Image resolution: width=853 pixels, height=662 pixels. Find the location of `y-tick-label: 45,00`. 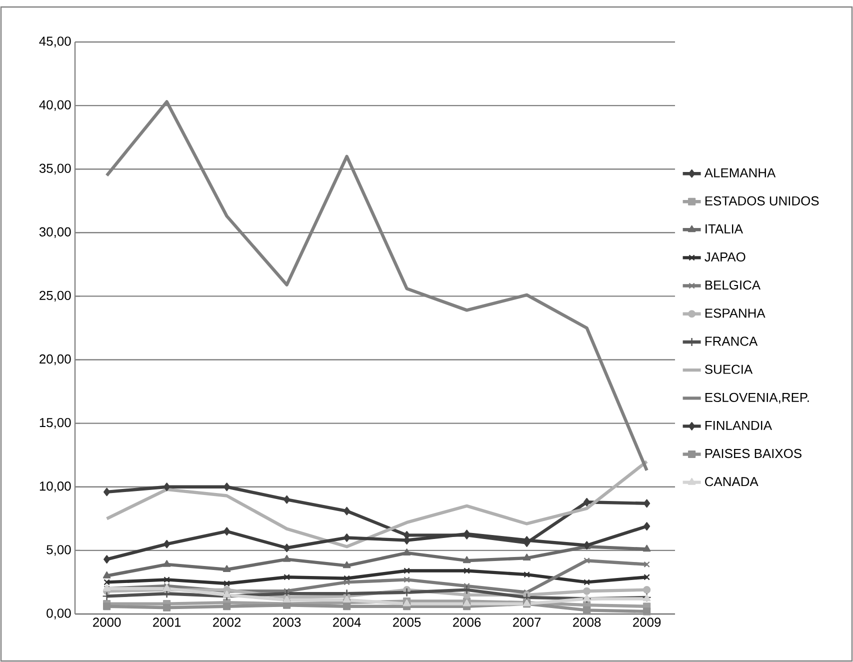

y-tick-label: 45,00 is located at coordinates (55, 42).